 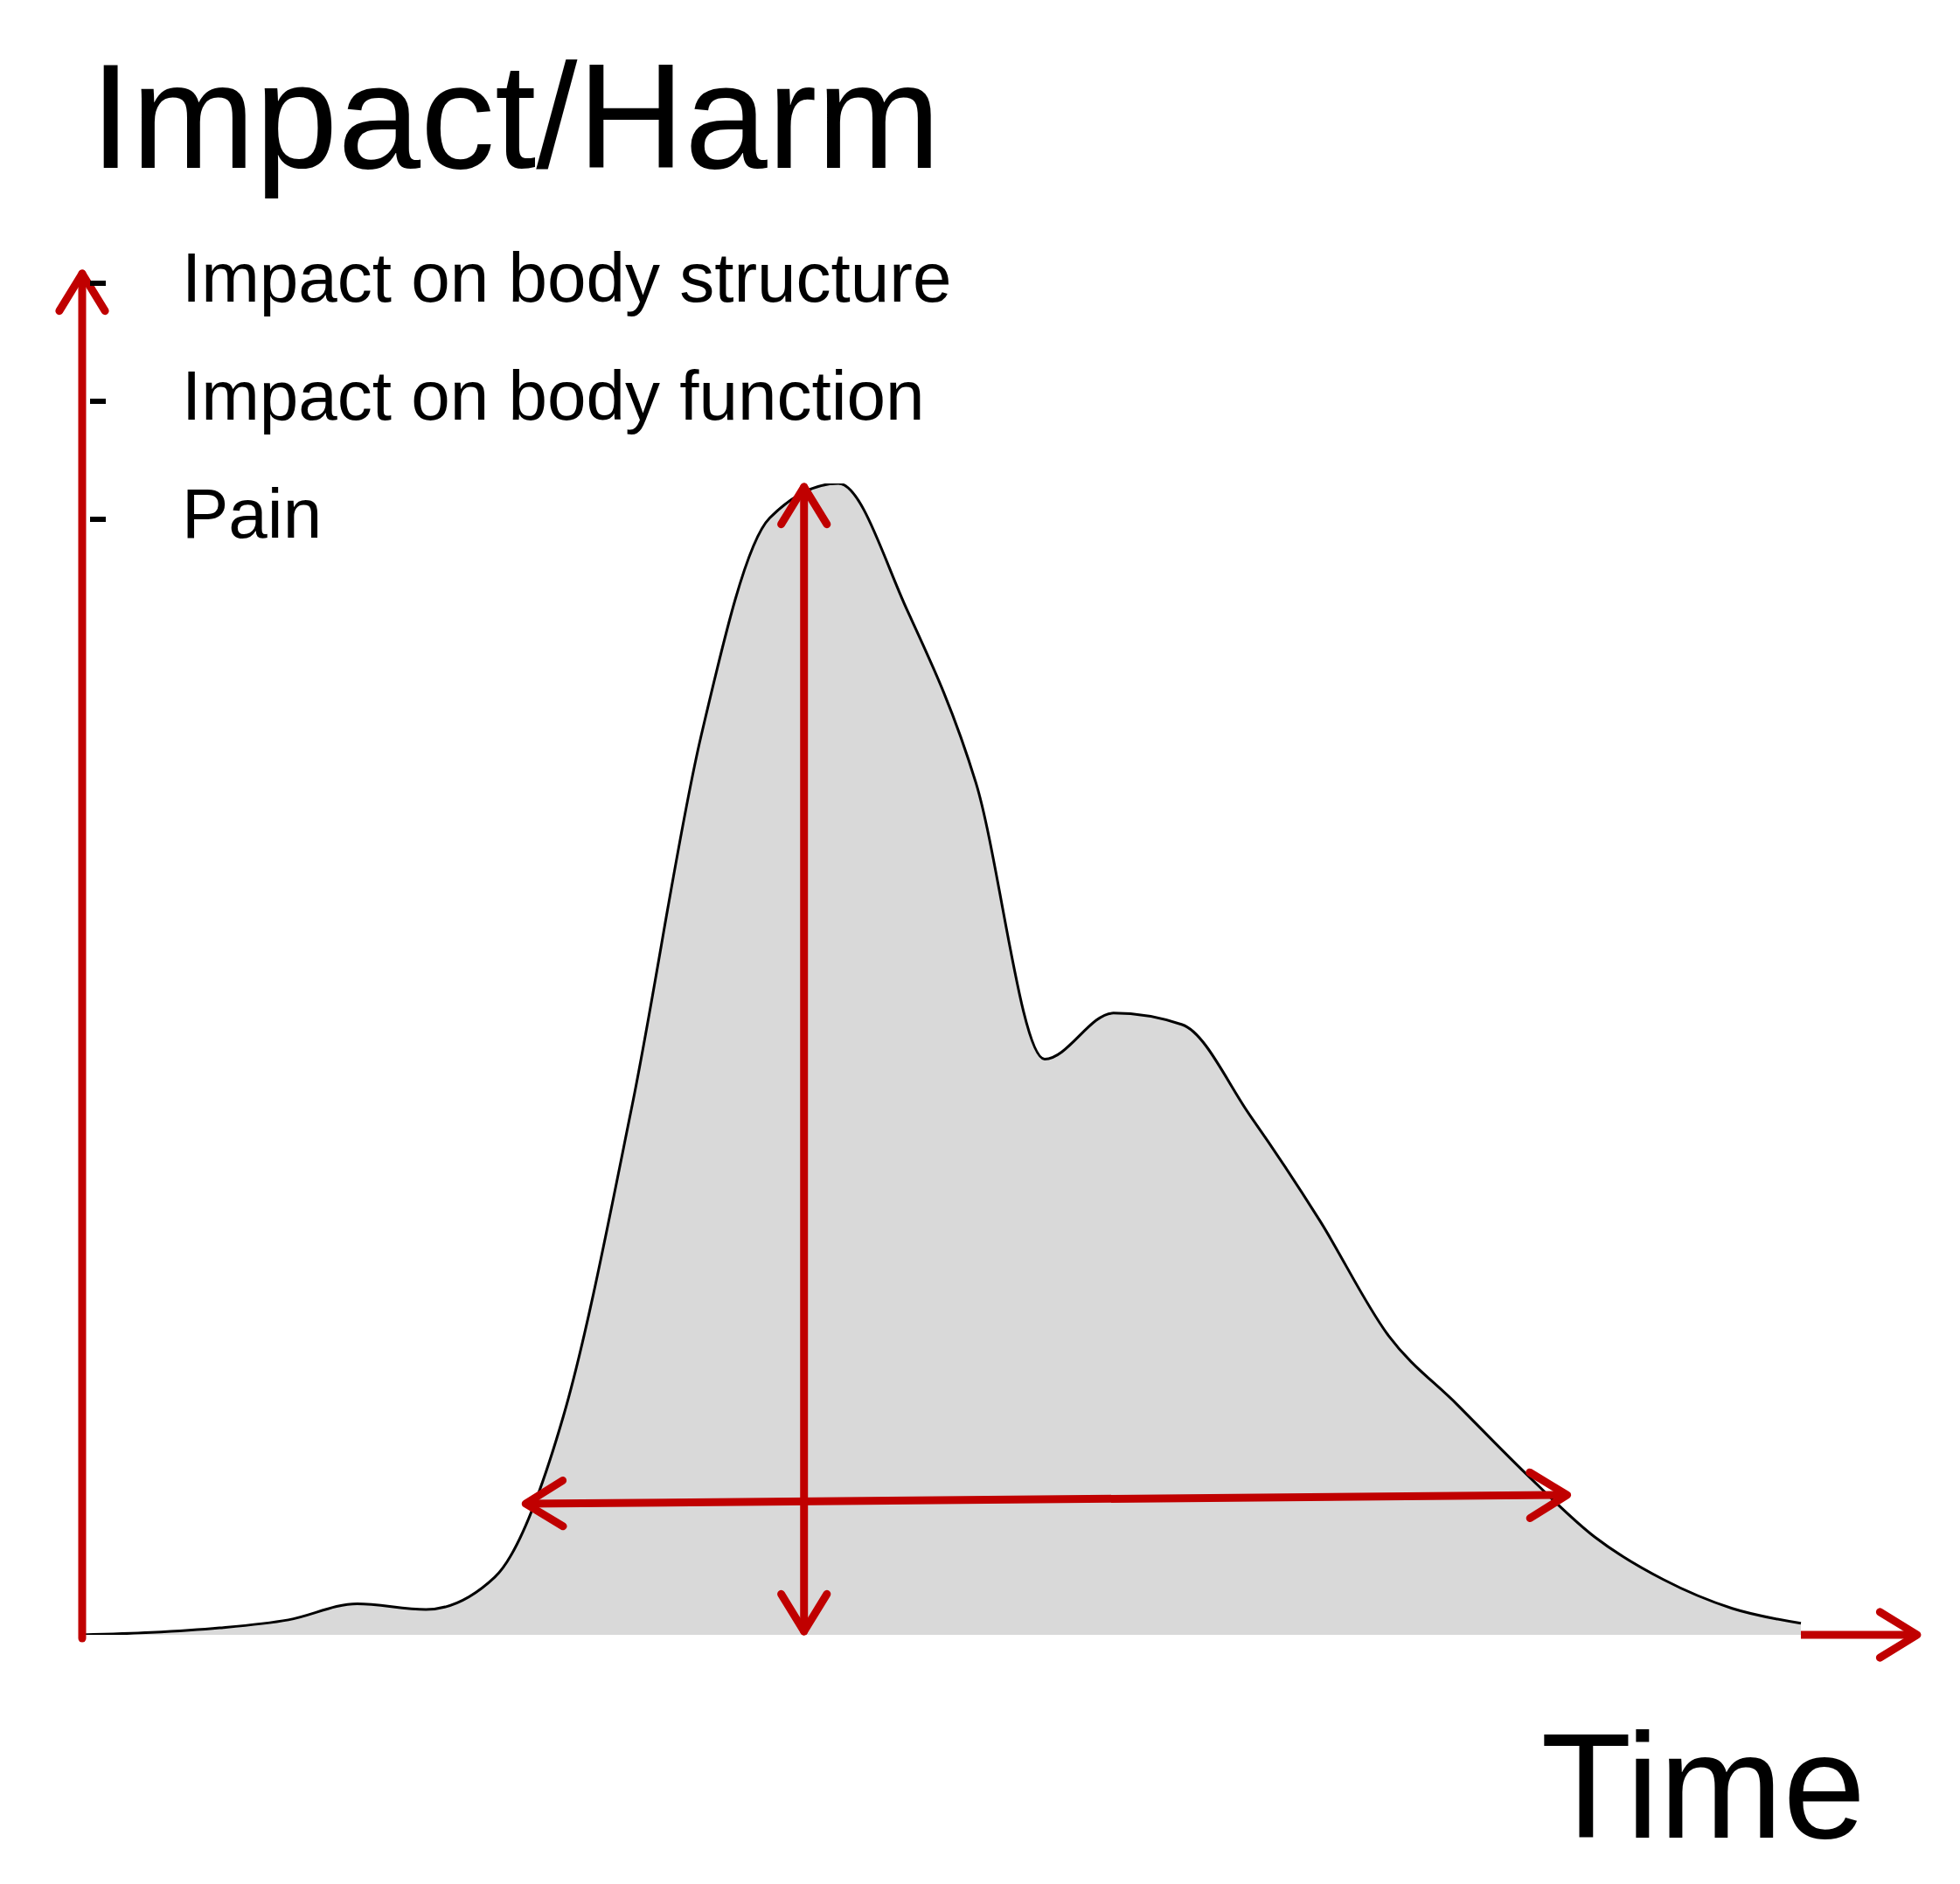 I want to click on text: Impact on body function, so click(x=553, y=396).